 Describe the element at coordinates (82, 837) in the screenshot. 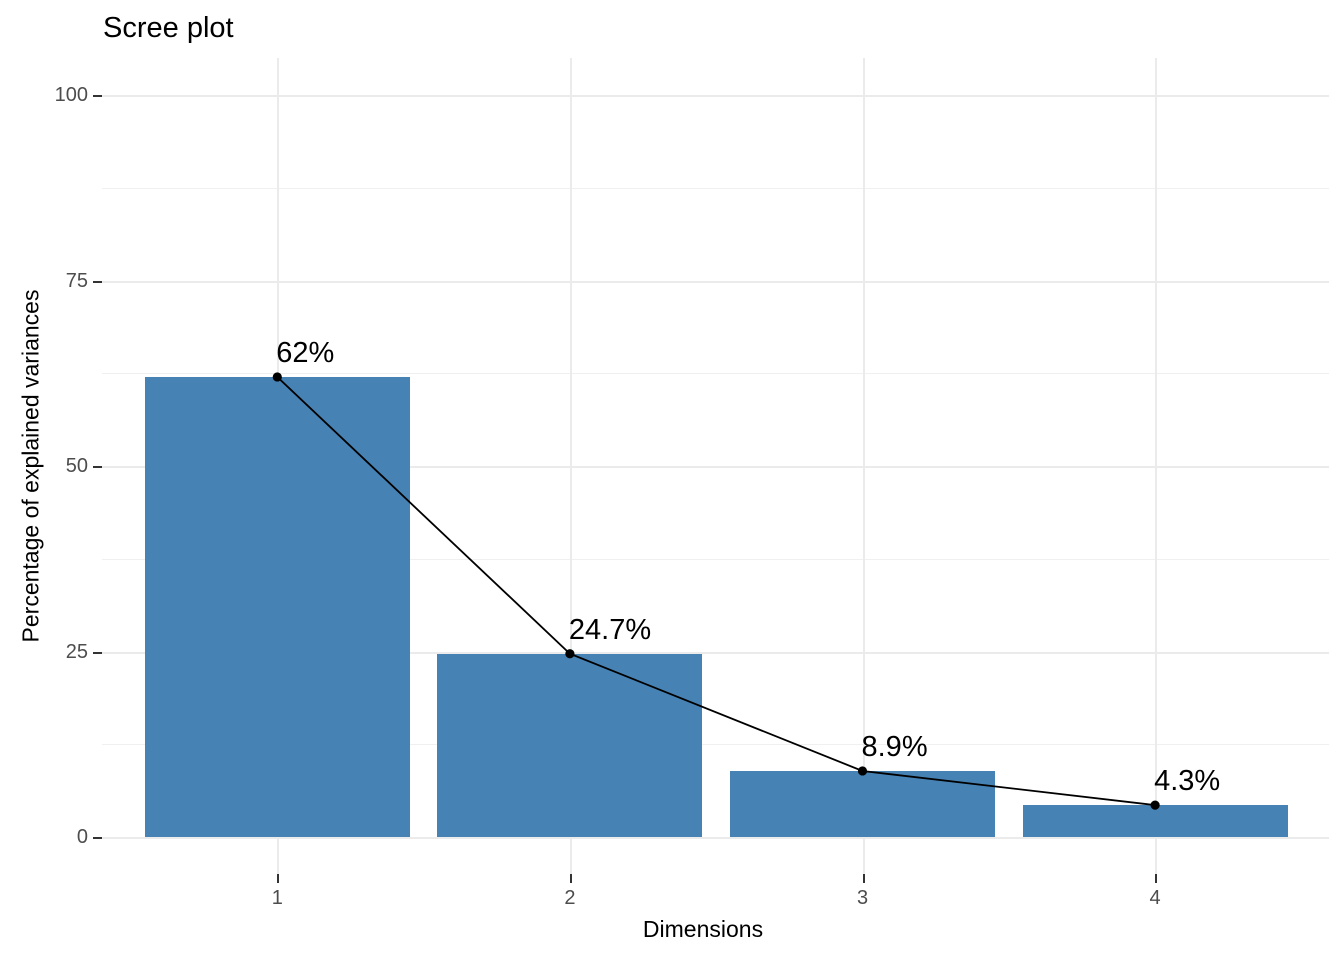

I see `y-axis-tick-label: 0` at that location.